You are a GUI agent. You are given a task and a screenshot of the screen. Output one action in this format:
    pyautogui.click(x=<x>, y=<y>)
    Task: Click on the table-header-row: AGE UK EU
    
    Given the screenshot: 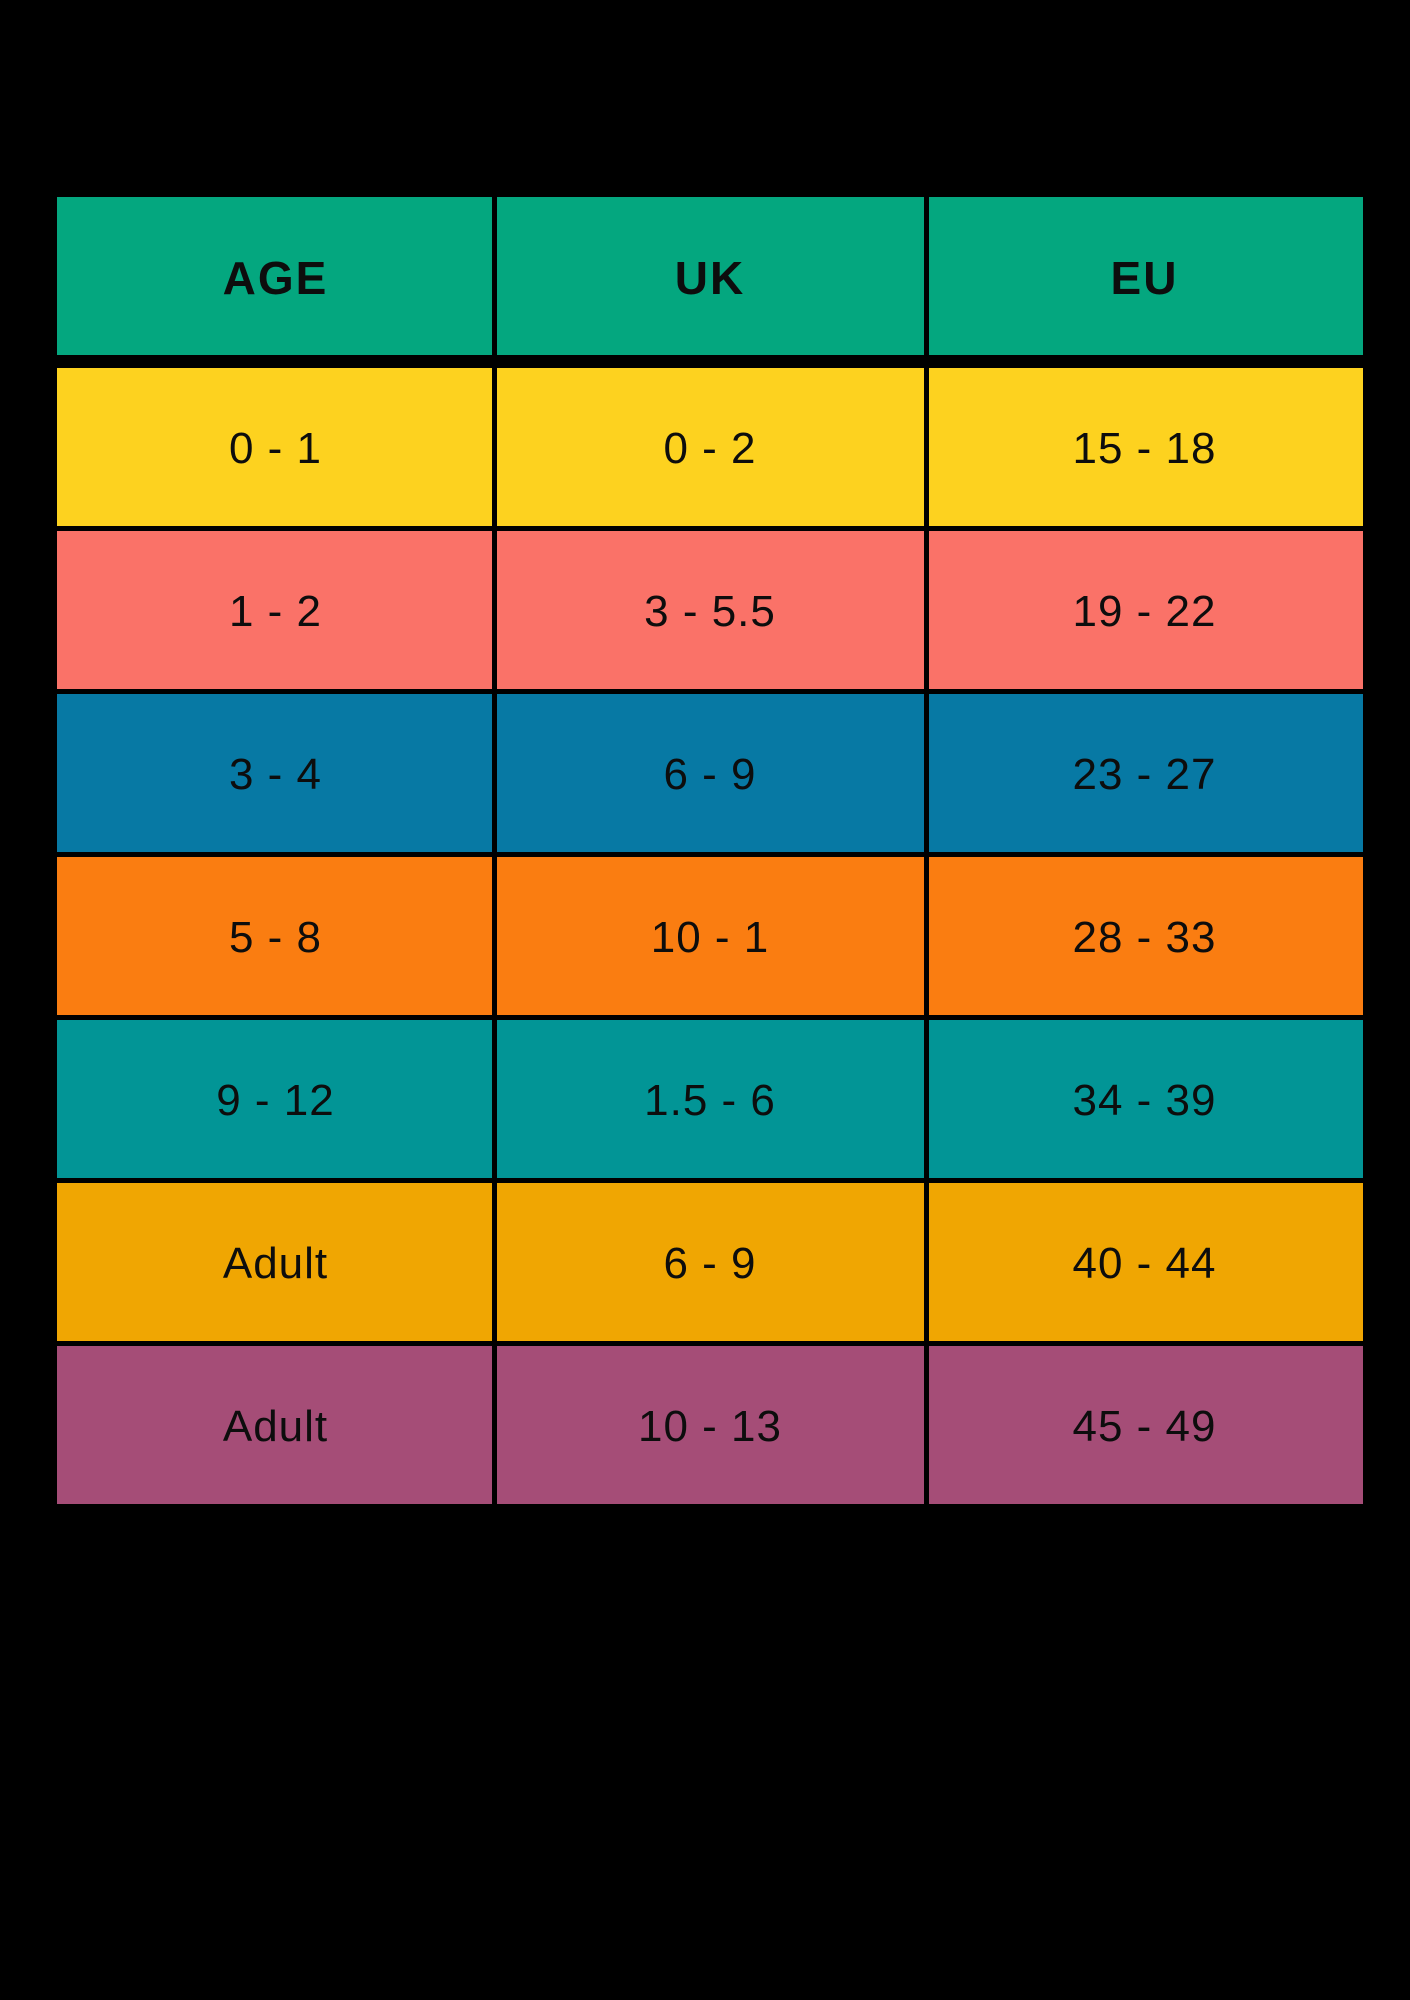 What is the action you would take?
    pyautogui.click(x=710, y=276)
    